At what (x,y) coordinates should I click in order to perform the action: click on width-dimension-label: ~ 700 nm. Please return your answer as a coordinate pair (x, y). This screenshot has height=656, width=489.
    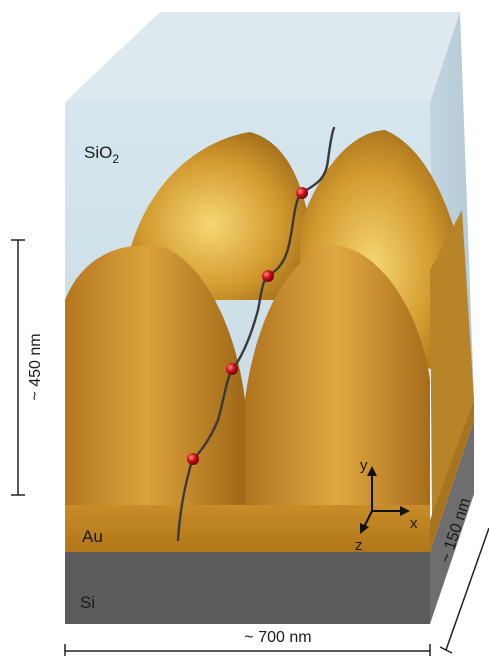
    Looking at the image, I should click on (277, 637).